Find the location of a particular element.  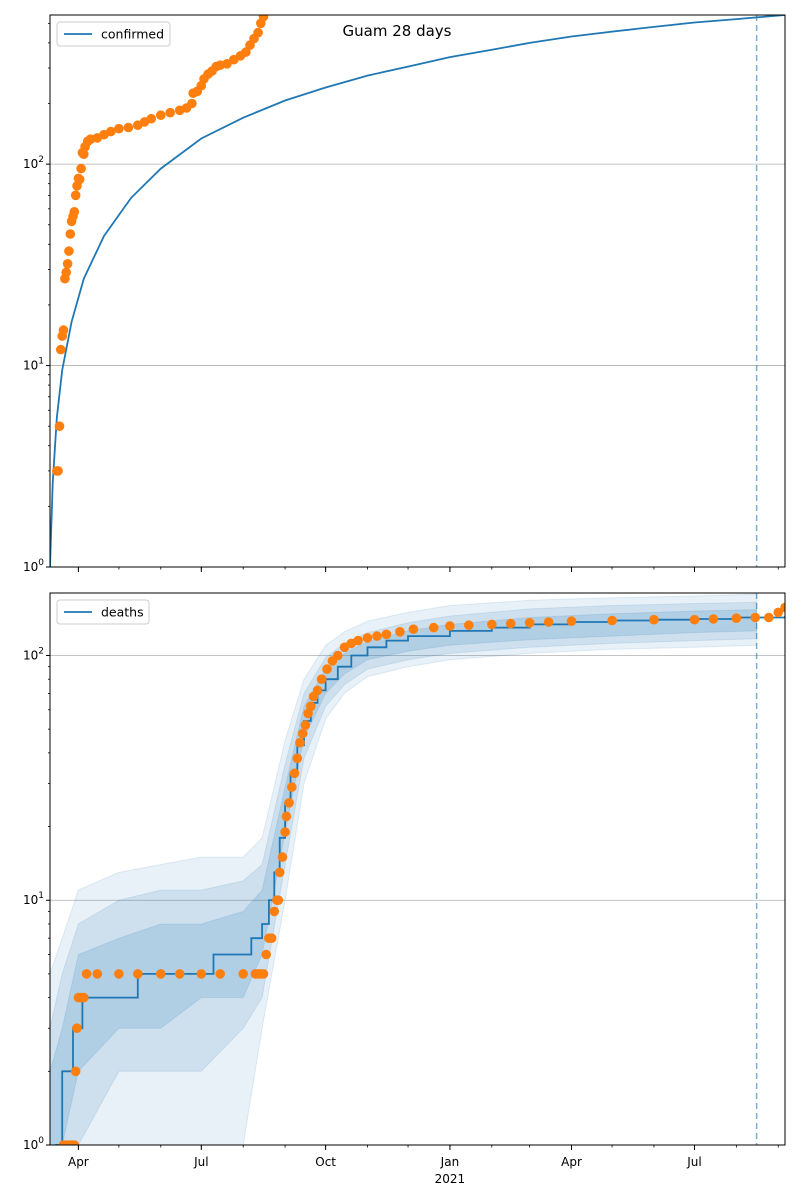

shared-x-axis: Apr Jul Oct Jan 2021 Apr Jul is located at coordinates (385, 1170).